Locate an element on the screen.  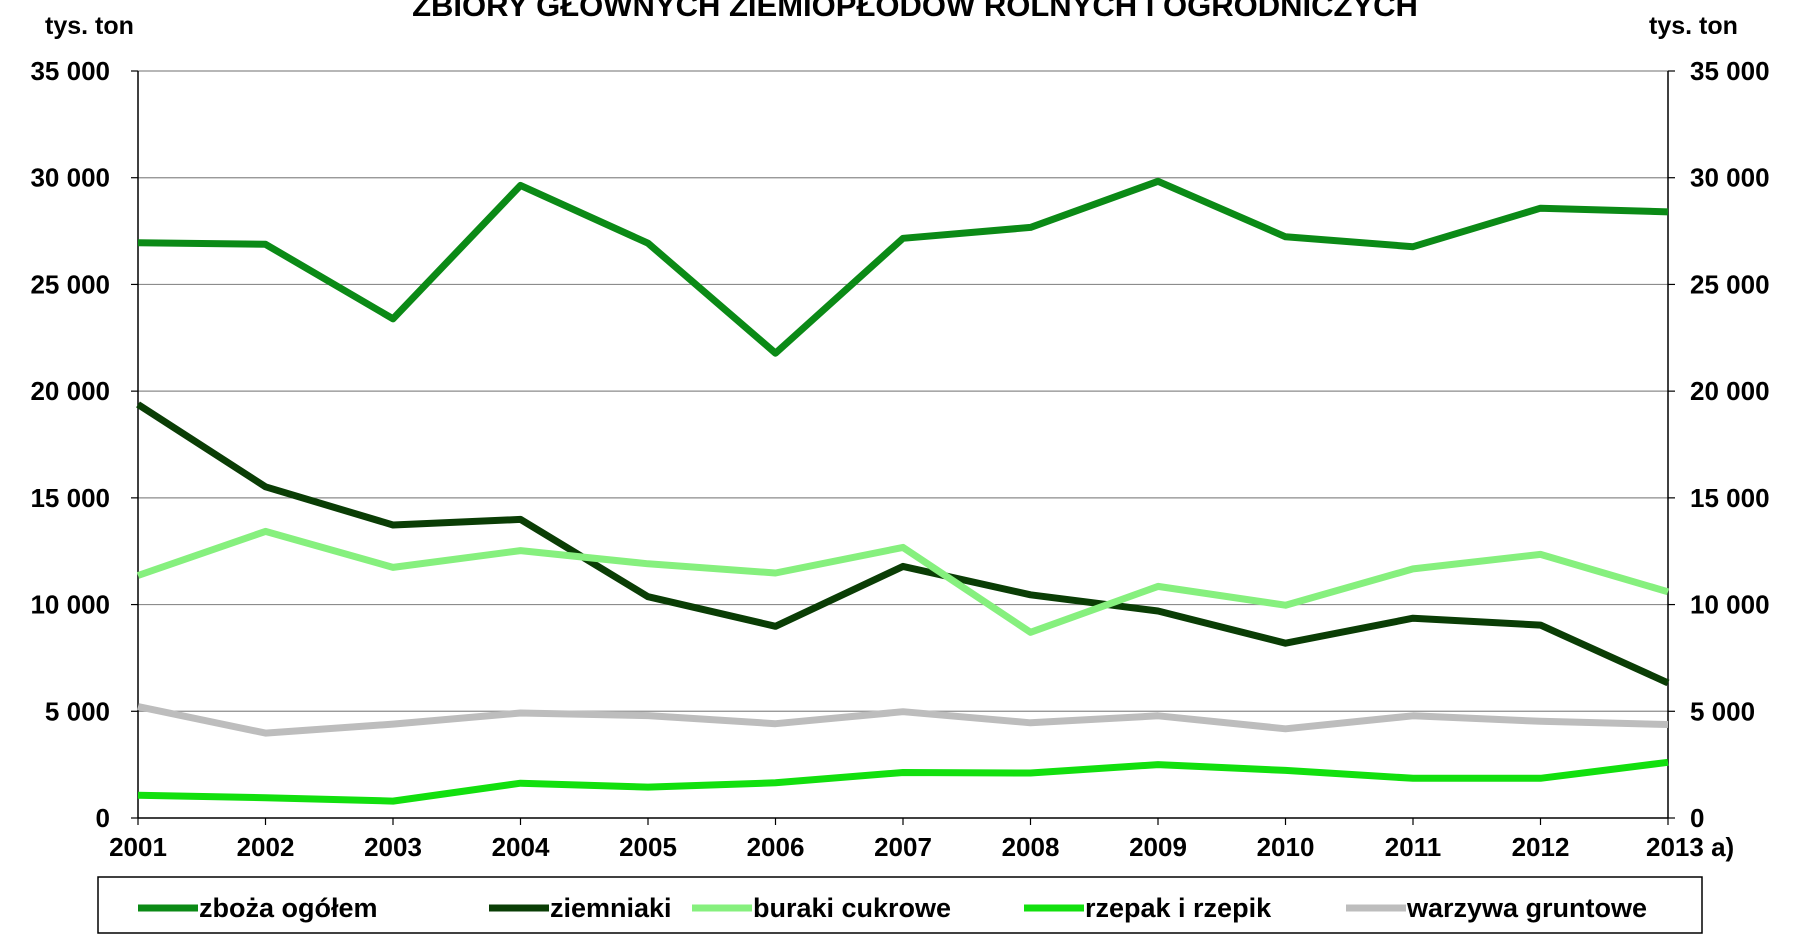
y-tick-label-right: 35 000 is located at coordinates (1730, 71).